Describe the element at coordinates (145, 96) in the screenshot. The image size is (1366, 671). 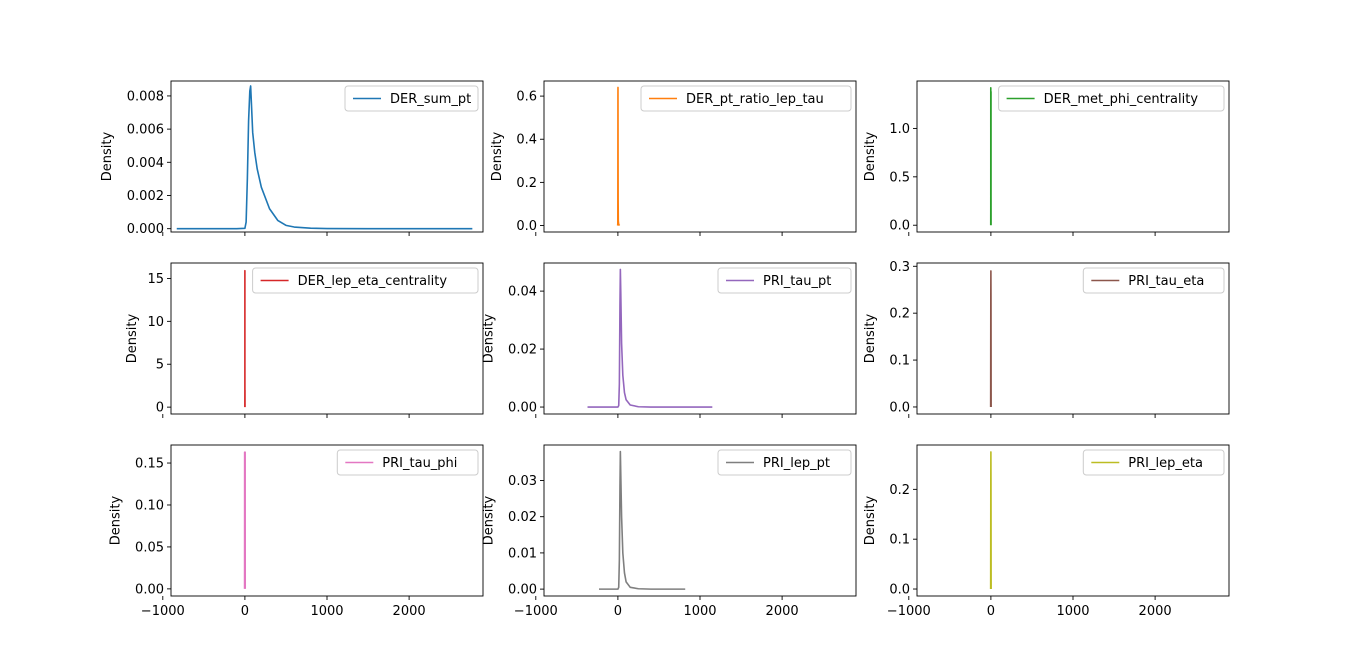
I see `y-tick-label: 0.008` at that location.